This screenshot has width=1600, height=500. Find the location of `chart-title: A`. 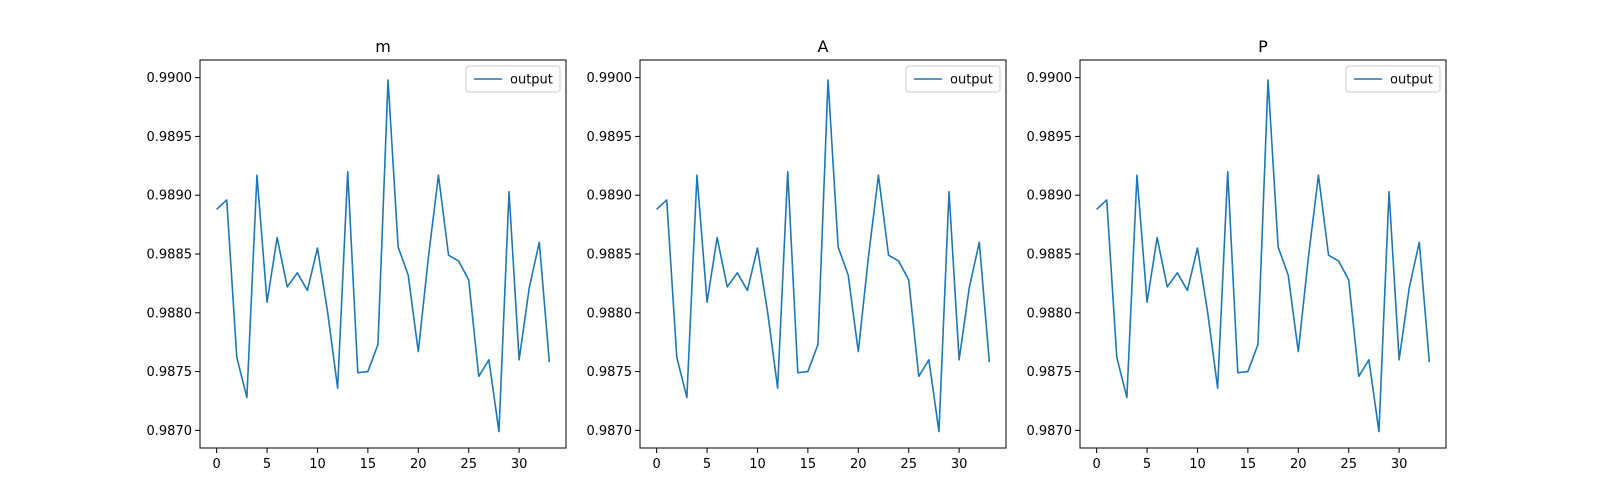

chart-title: A is located at coordinates (823, 46).